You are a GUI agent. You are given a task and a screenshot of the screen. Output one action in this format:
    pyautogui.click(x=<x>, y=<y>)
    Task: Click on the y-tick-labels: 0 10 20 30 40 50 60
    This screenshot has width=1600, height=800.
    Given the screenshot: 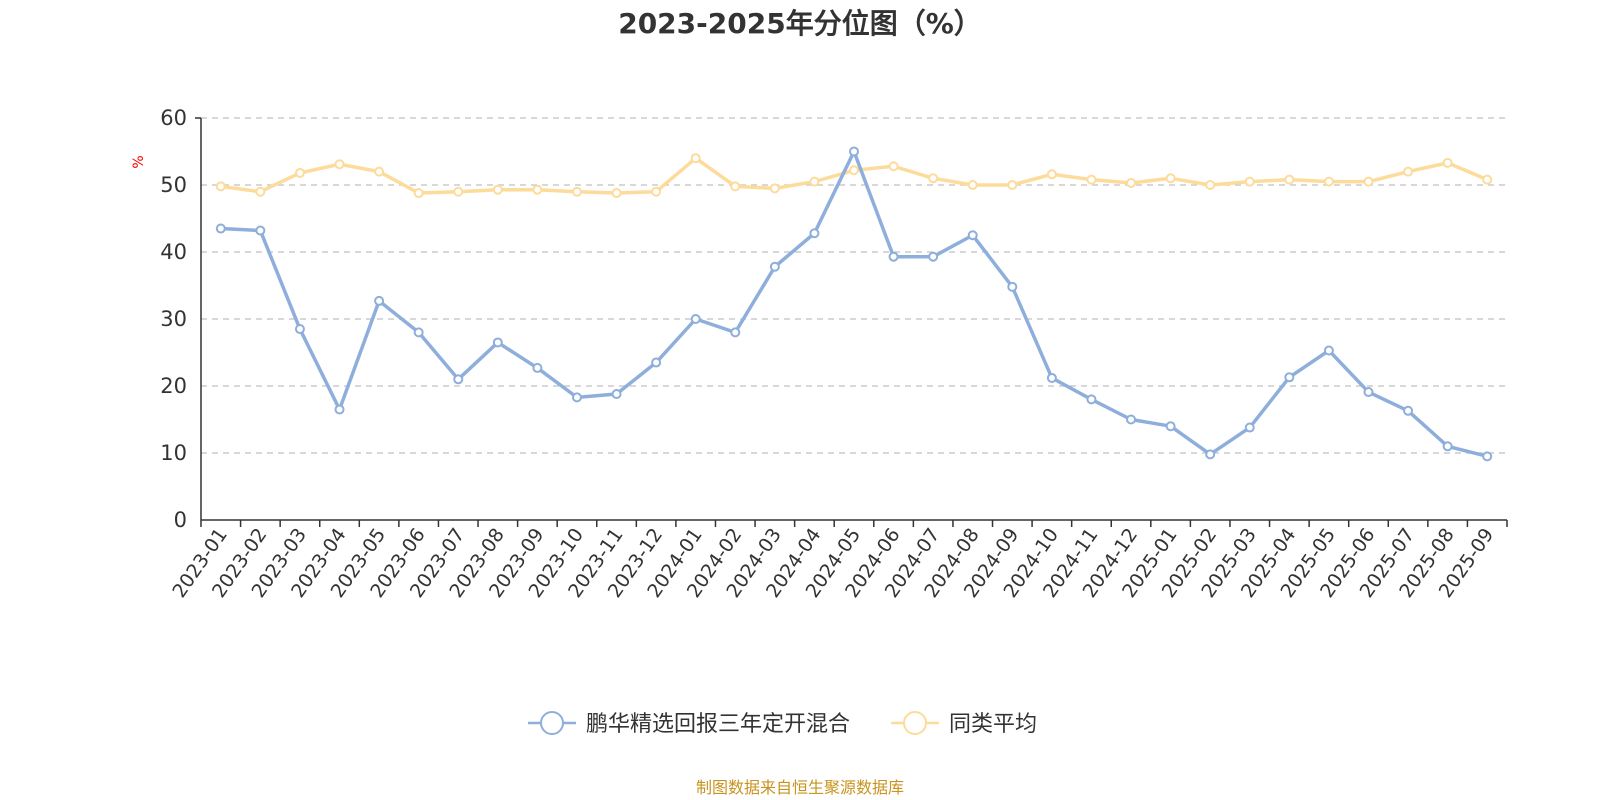 What is the action you would take?
    pyautogui.click(x=173, y=319)
    